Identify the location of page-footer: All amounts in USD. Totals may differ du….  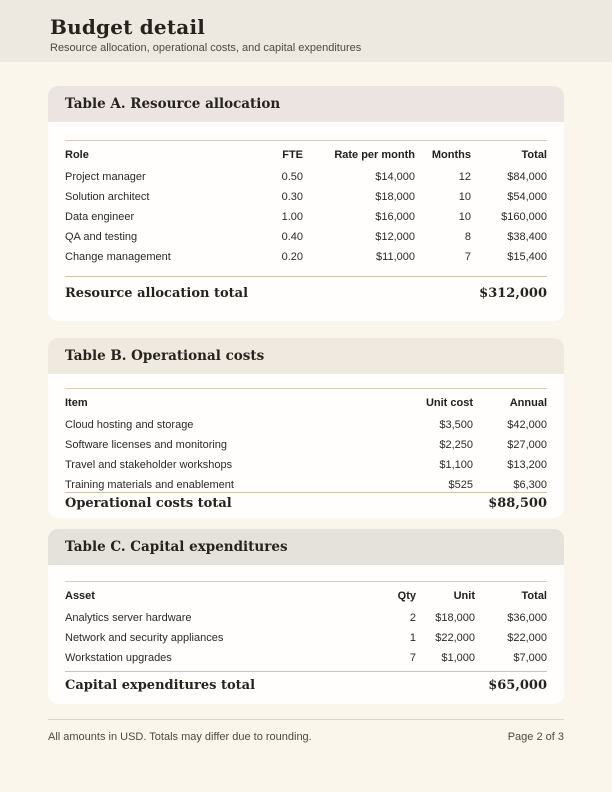
(306, 731).